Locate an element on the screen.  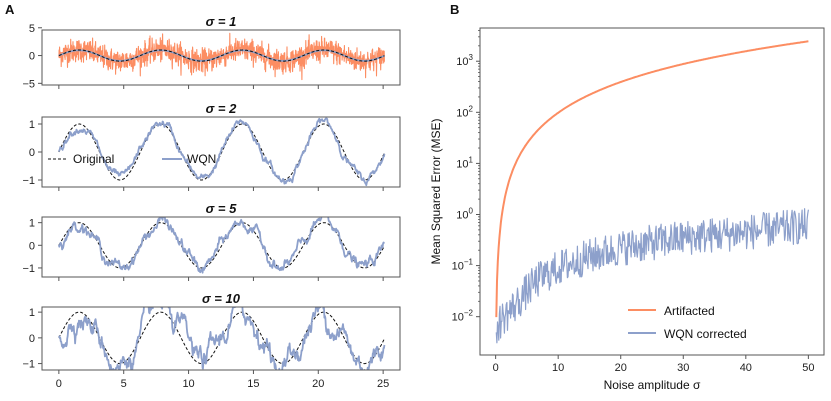
x-tick-label: 50 is located at coordinates (808, 368).